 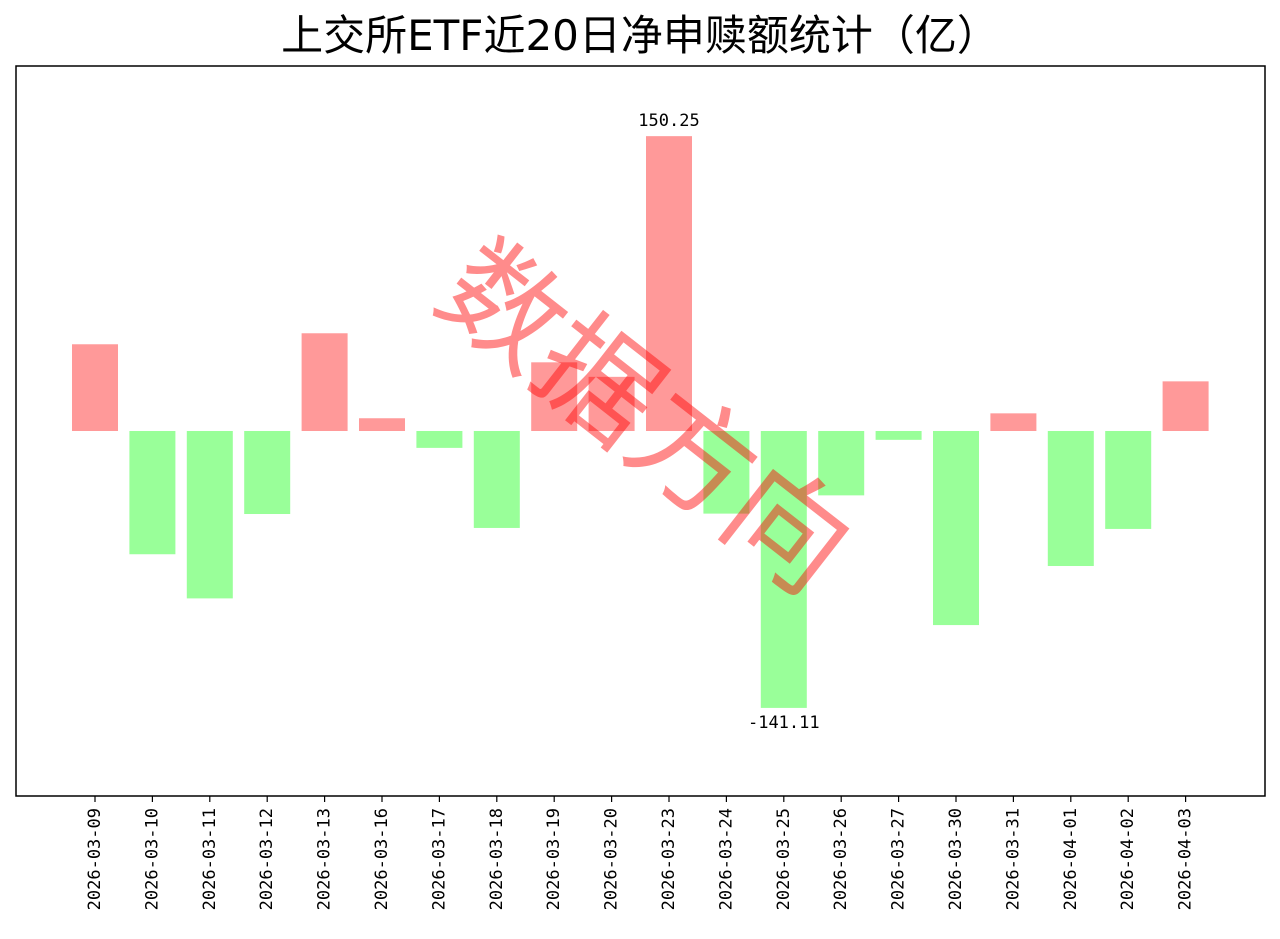 What do you see at coordinates (668, 121) in the screenshot?
I see `data-label-2026-03-23: 150.25` at bounding box center [668, 121].